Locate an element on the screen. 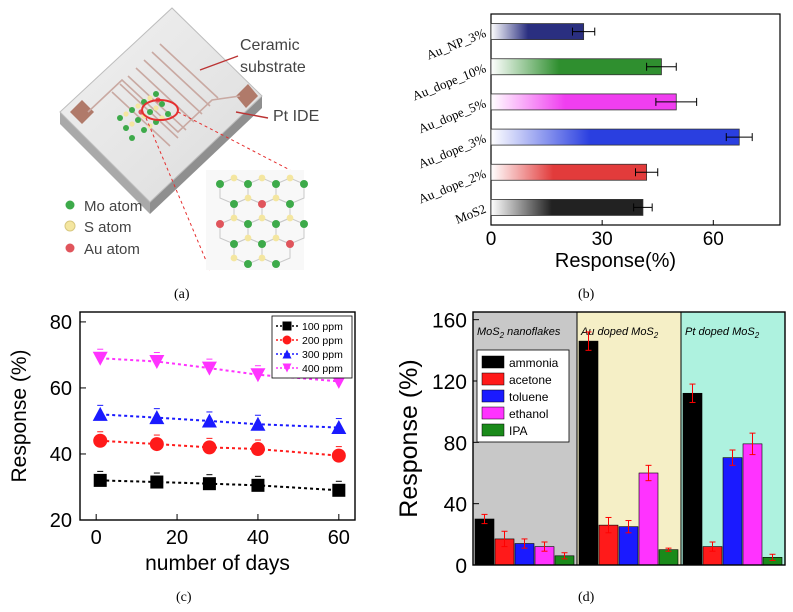 Image resolution: width=793 pixels, height=612 pixels. x-tick-label: 30 is located at coordinates (602, 239).